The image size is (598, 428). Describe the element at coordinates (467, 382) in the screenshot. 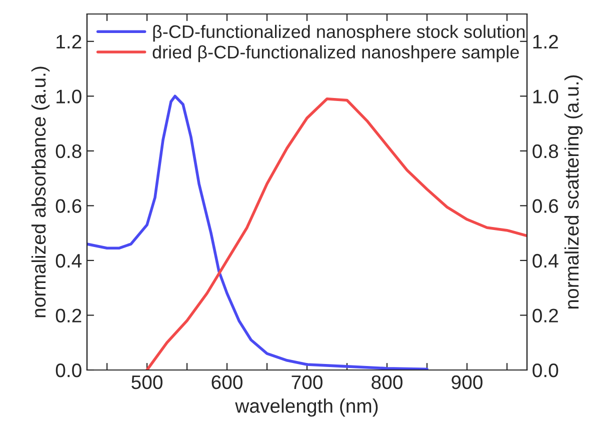

I see `x-tick-label: 900` at that location.